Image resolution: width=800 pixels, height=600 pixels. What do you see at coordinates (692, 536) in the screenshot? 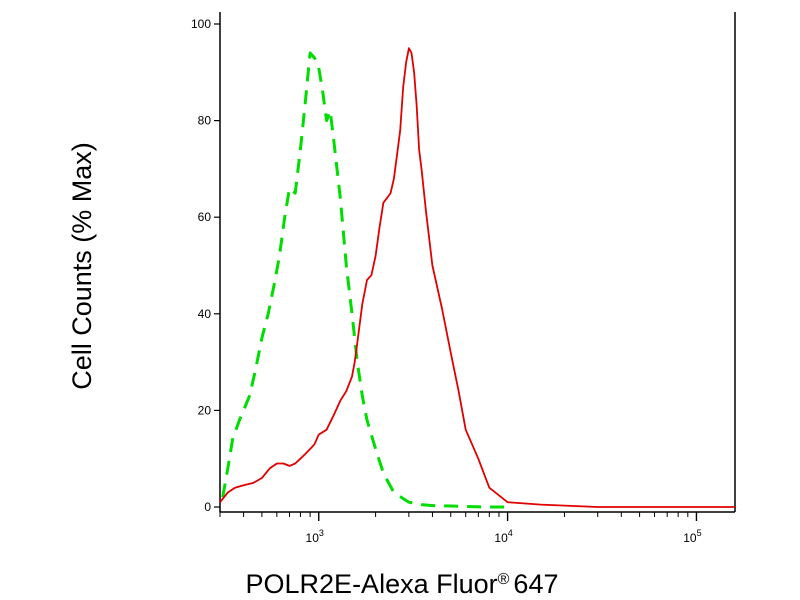
I see `x-tick-label: 10⁵` at bounding box center [692, 536].